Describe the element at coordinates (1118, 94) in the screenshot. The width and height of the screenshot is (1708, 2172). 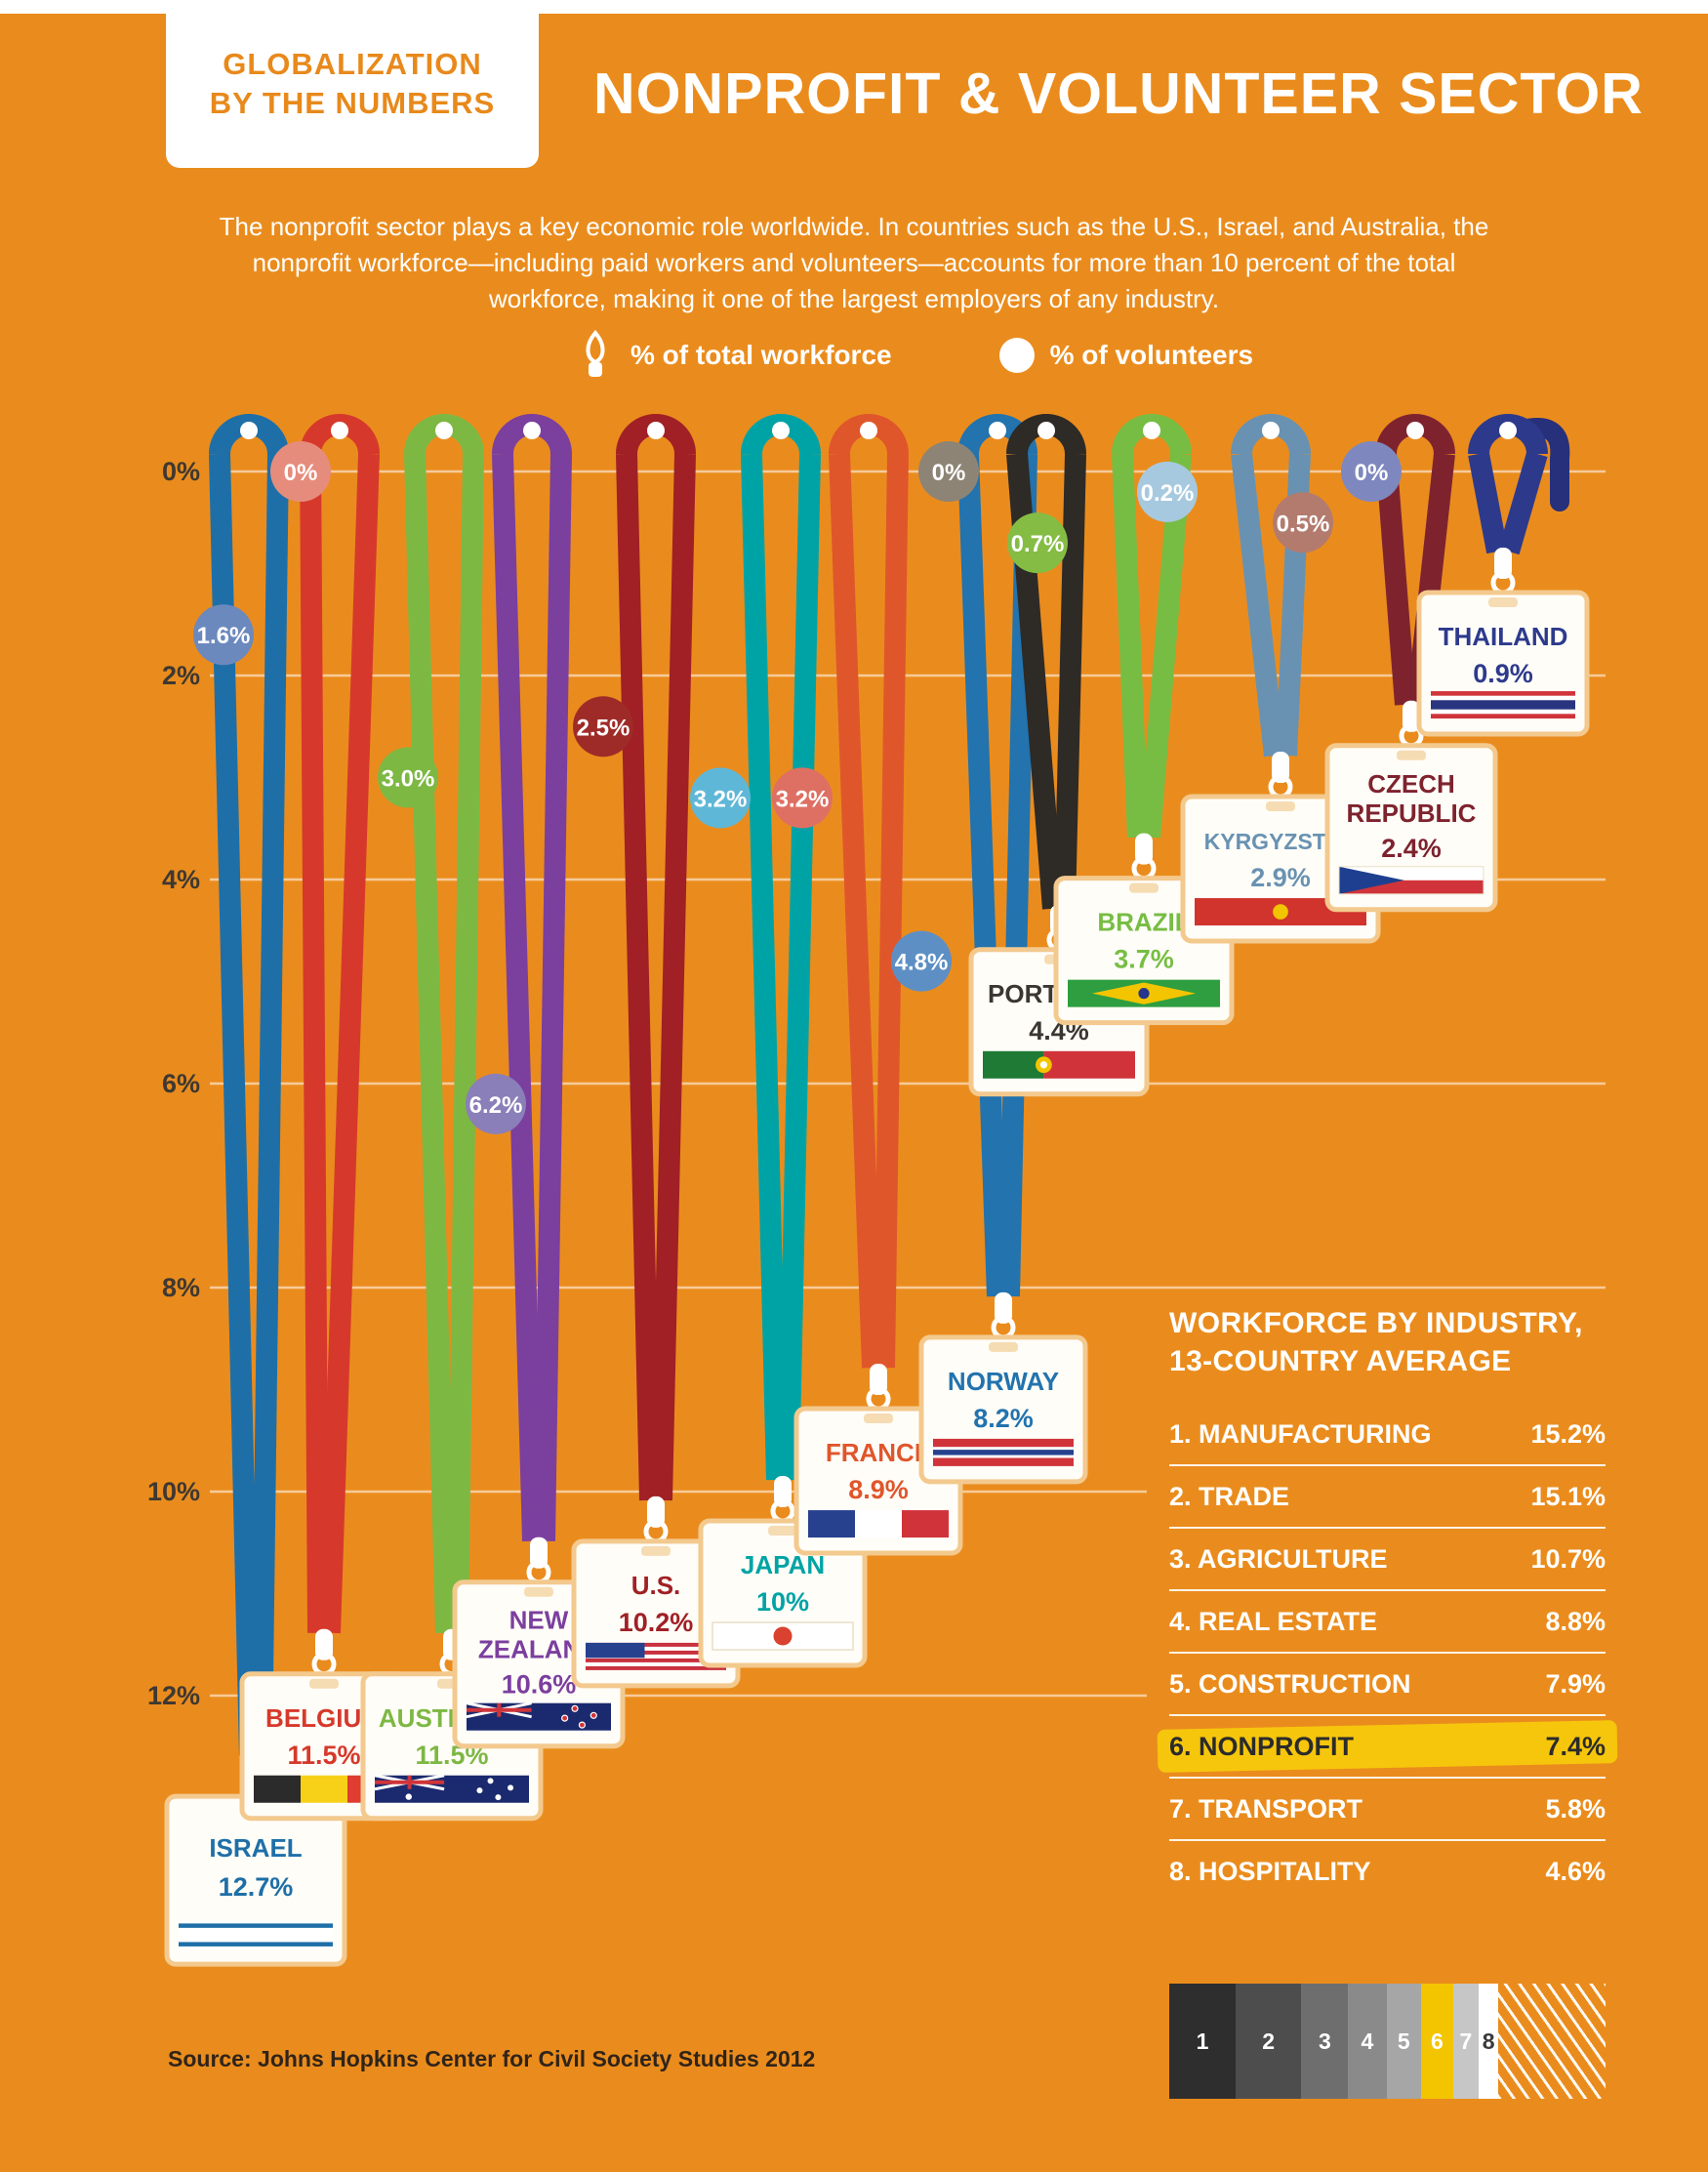
I see `page-title: NONPROFIT & VOLUNTEER SECTOR` at that location.